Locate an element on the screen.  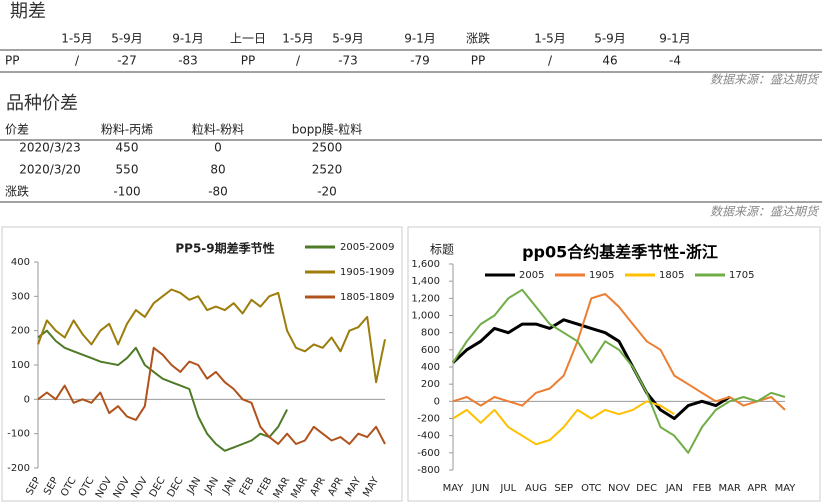
x-tick-label: AUG is located at coordinates (536, 488).